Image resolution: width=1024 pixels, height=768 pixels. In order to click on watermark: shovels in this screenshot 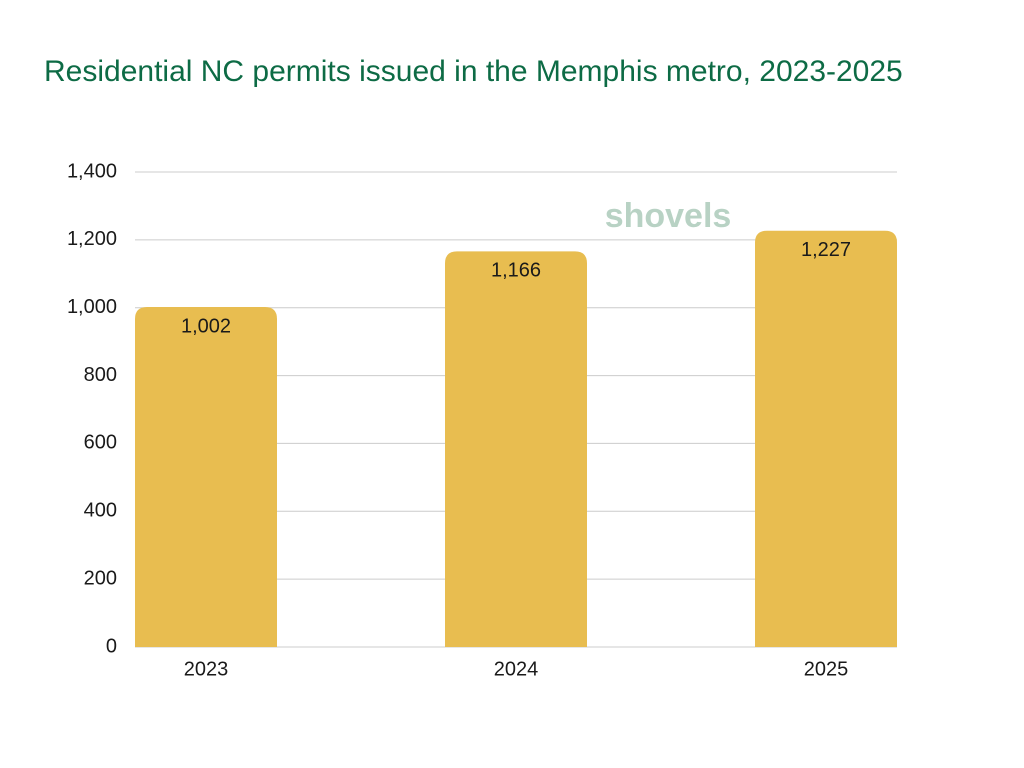, I will do `click(668, 216)`.